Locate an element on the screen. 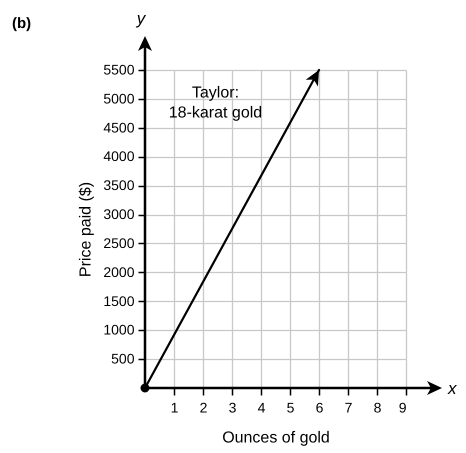  x-tick-label: 3 is located at coordinates (232, 408).